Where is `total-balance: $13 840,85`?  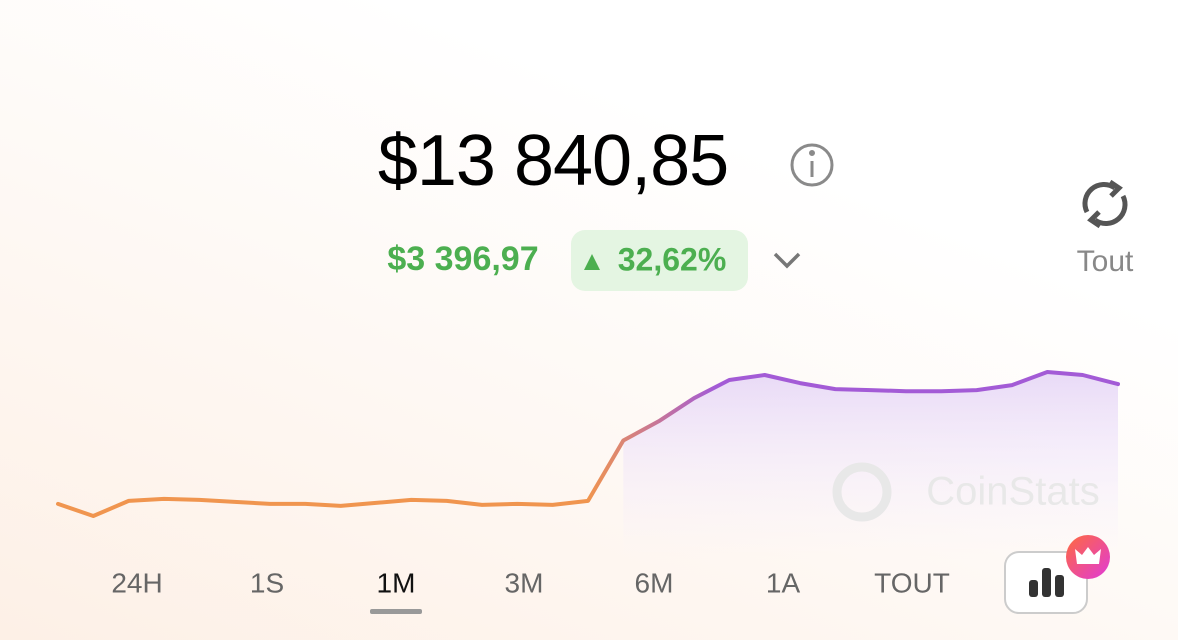 total-balance: $13 840,85 is located at coordinates (553, 161).